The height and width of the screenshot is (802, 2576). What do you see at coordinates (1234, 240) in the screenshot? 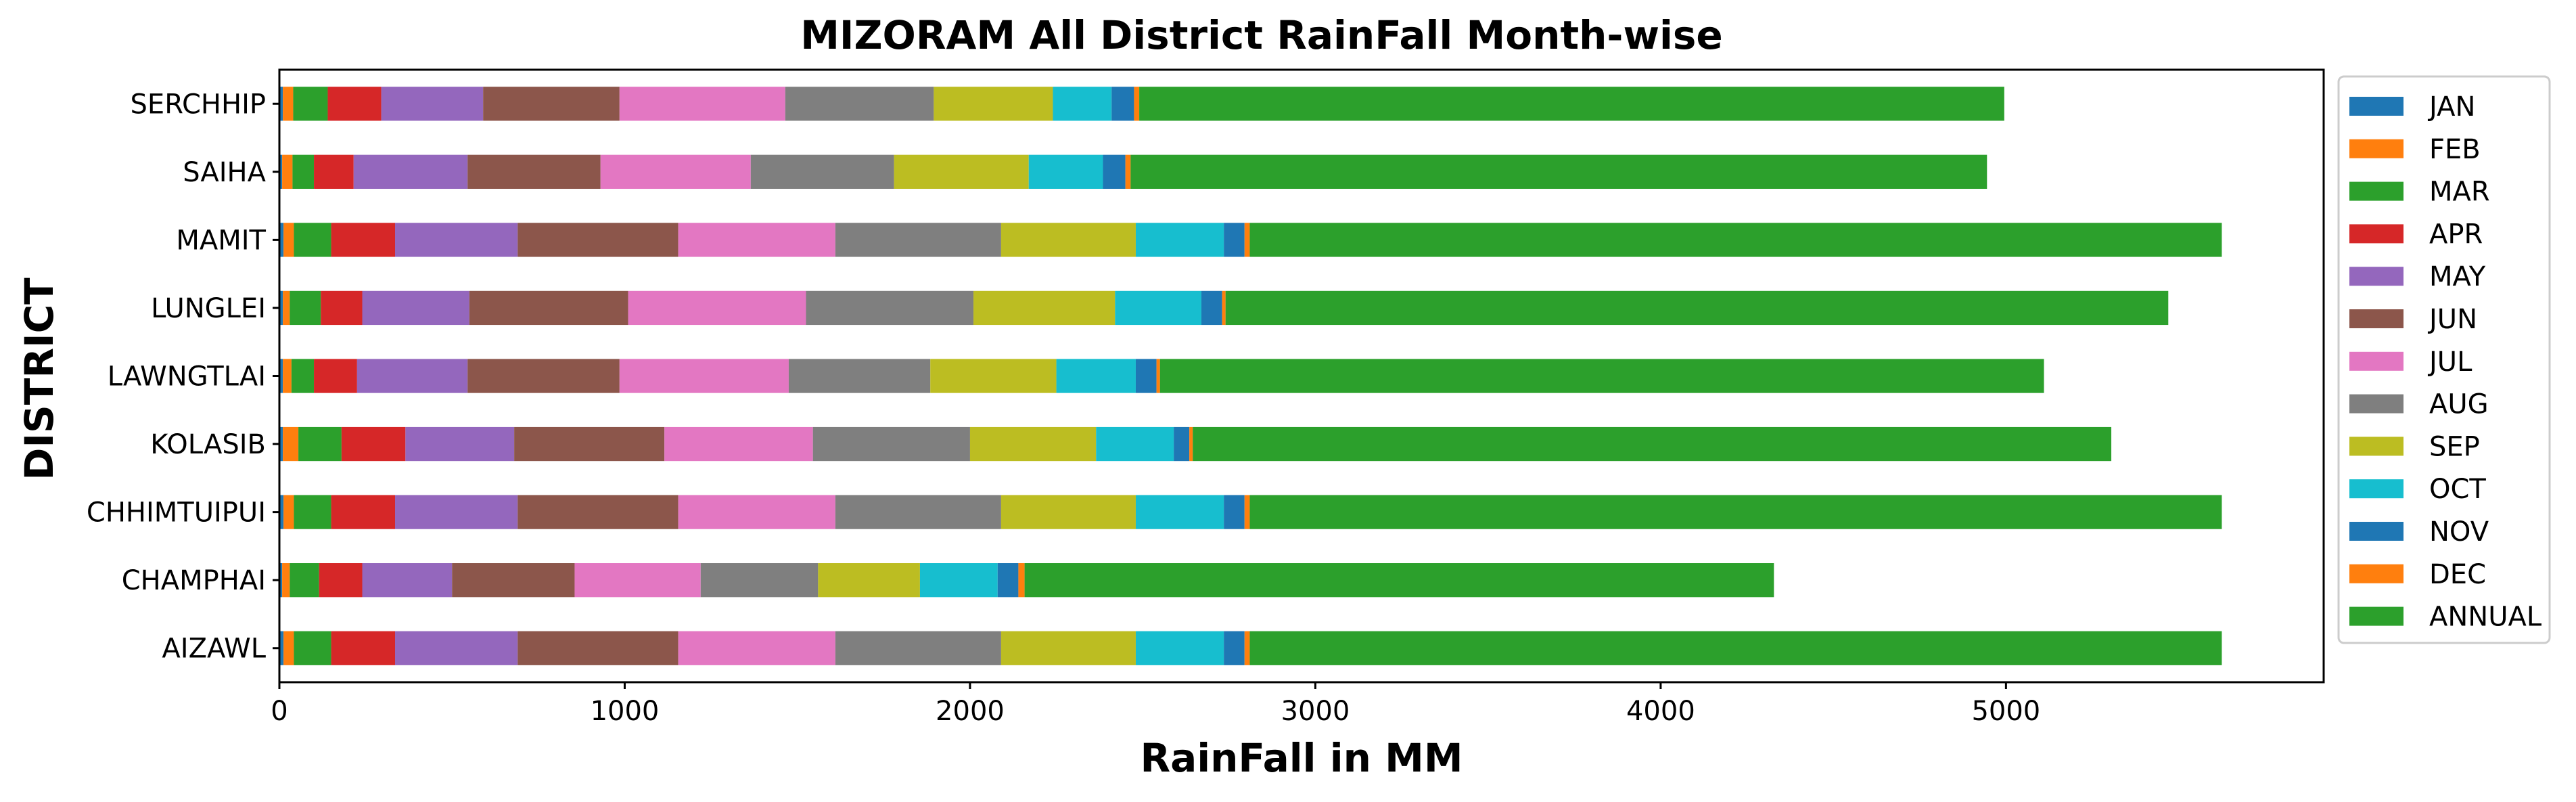
I see `bar-mamit-nov` at bounding box center [1234, 240].